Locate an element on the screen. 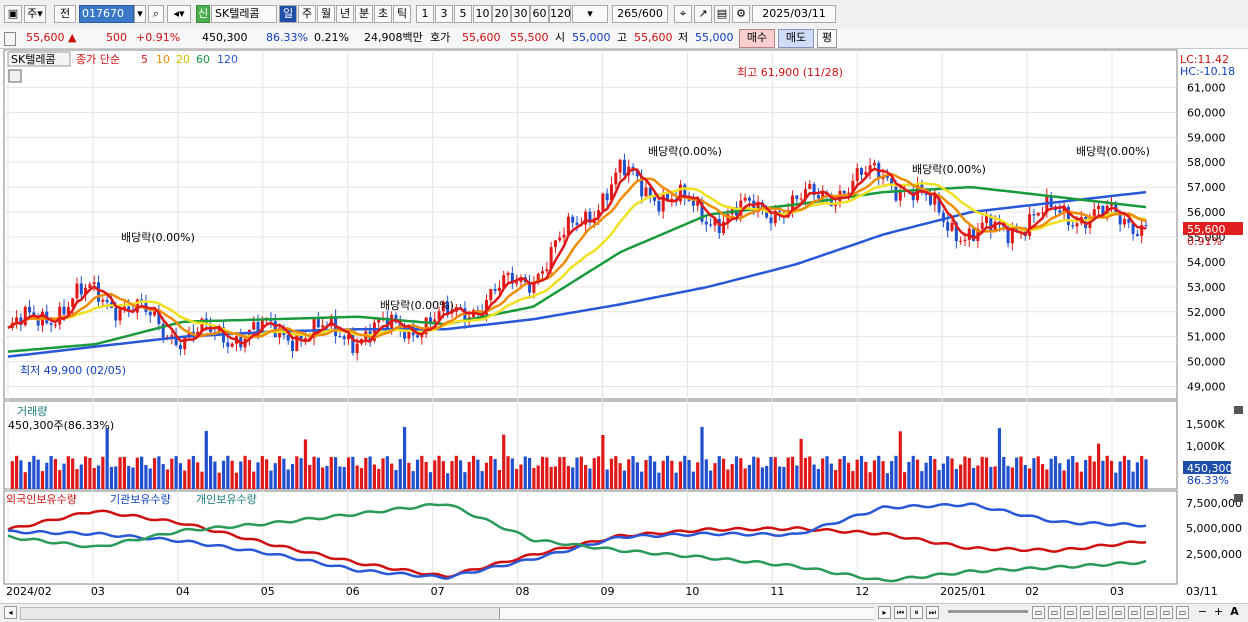 This screenshot has height=622, width=1248. stock-name-field: SK텔레콤 is located at coordinates (244, 14).